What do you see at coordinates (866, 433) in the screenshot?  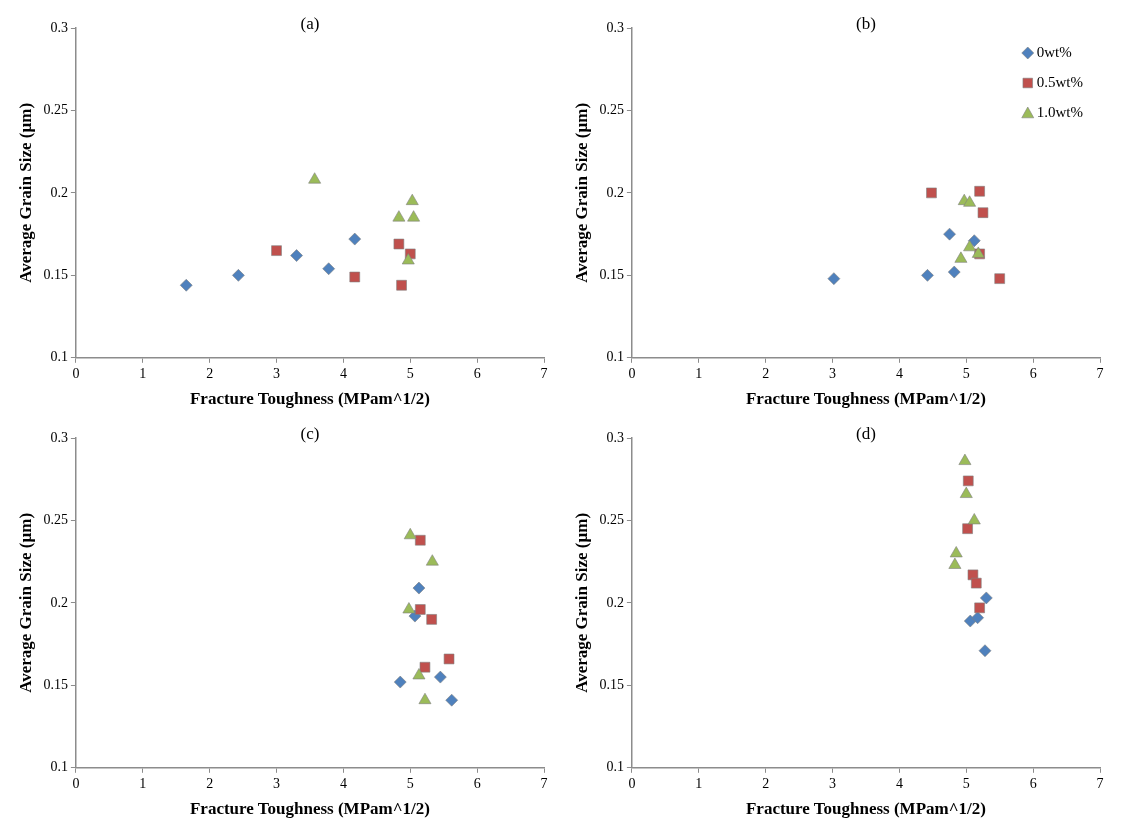 I see `chart-title: (d)` at bounding box center [866, 433].